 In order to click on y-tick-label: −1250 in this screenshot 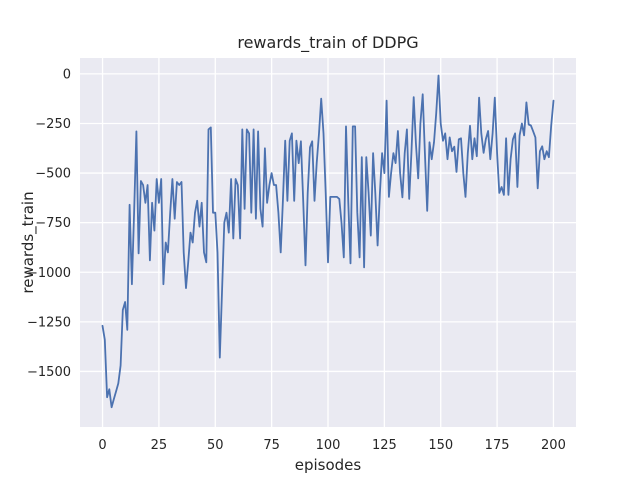, I will do `click(49, 322)`.